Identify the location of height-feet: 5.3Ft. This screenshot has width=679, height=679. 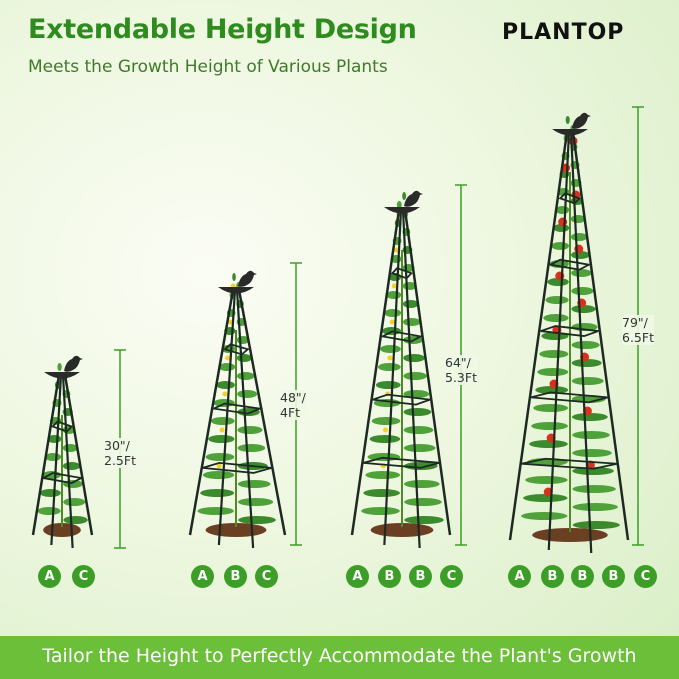
(461, 377).